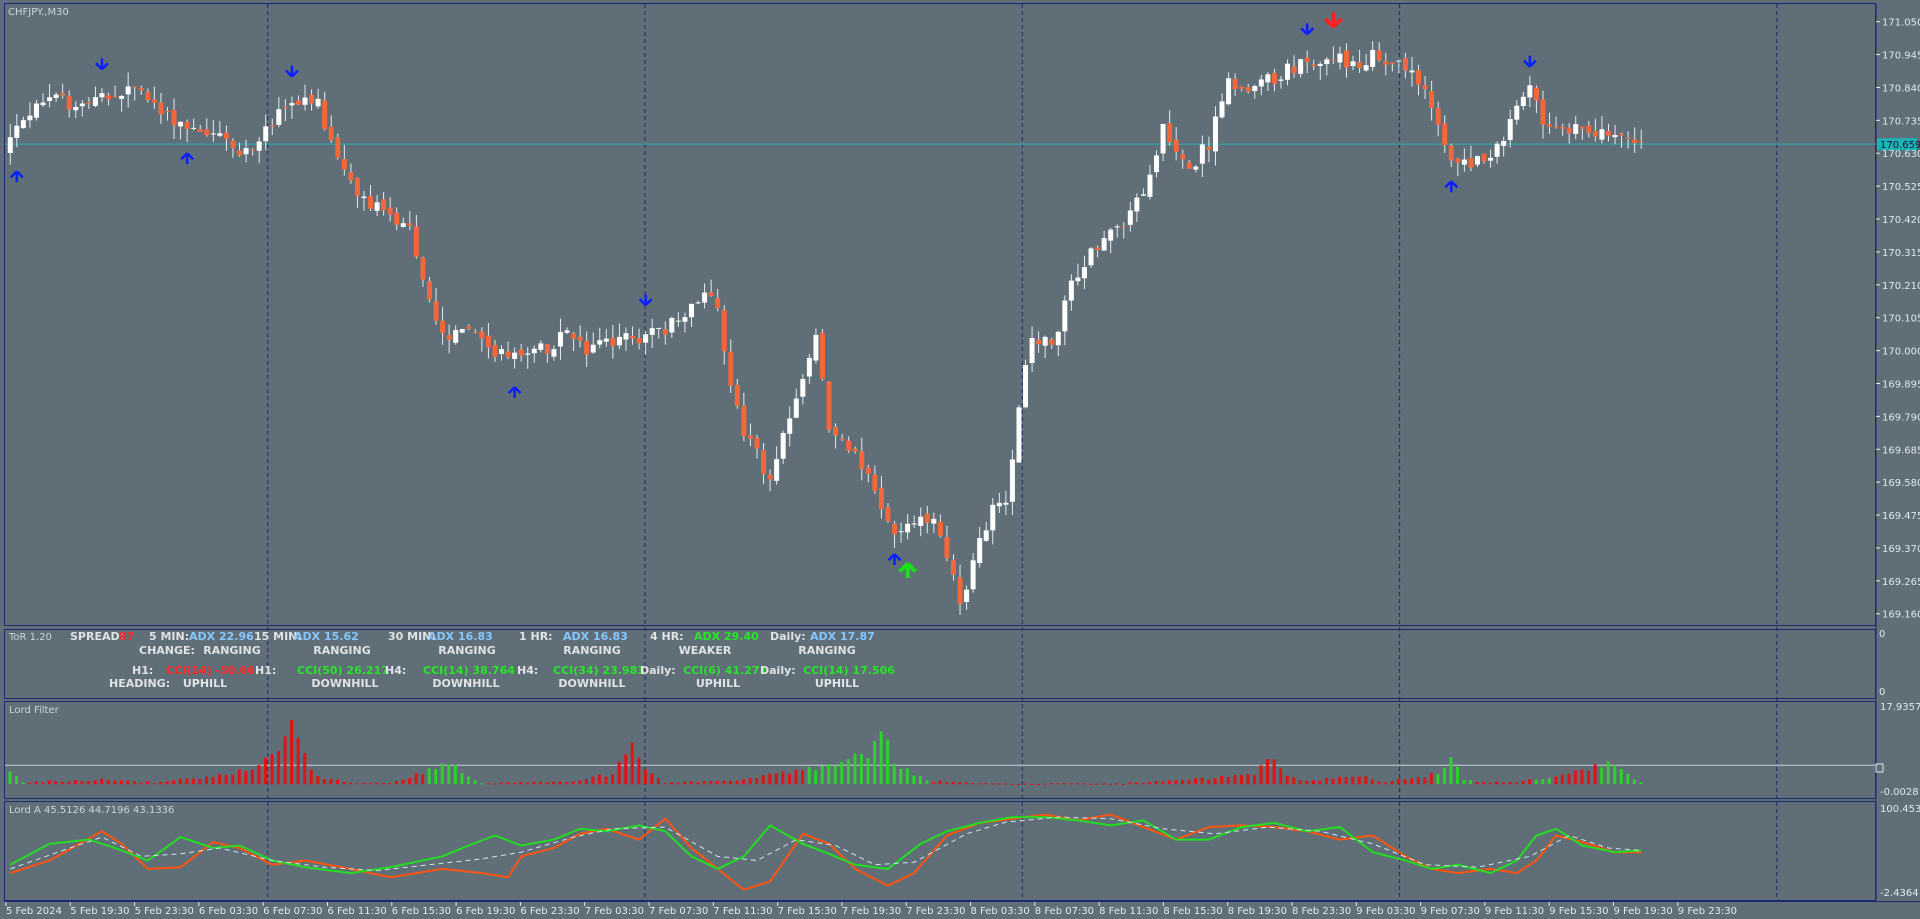 The height and width of the screenshot is (919, 1920). Describe the element at coordinates (1882, 634) in the screenshot. I see `tor-scale-top: 0` at that location.